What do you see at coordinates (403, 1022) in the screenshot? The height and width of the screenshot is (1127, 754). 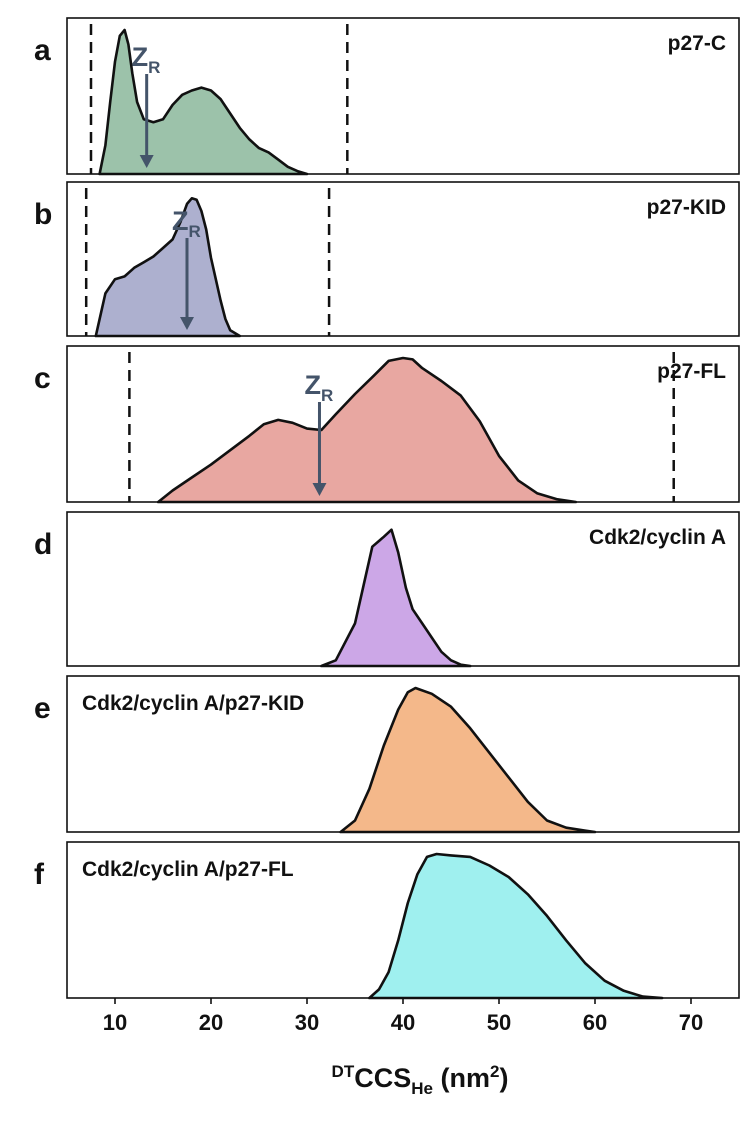 I see `x-tick-label-40: 40` at bounding box center [403, 1022].